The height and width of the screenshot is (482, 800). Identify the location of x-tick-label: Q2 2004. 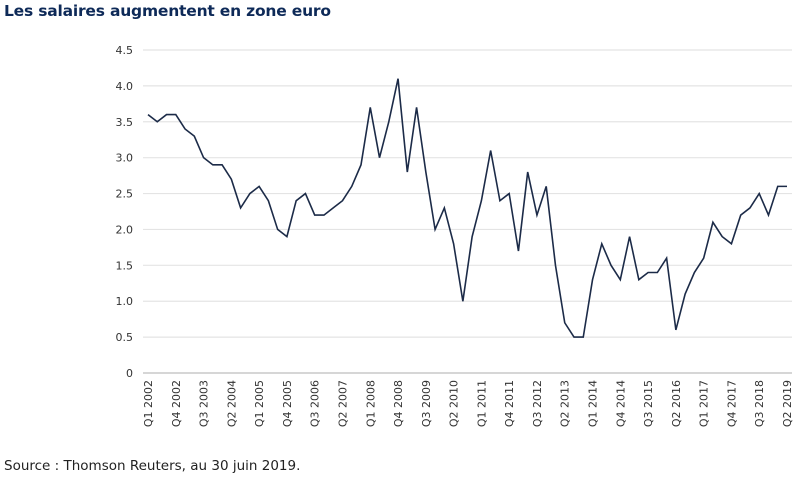
(231, 403).